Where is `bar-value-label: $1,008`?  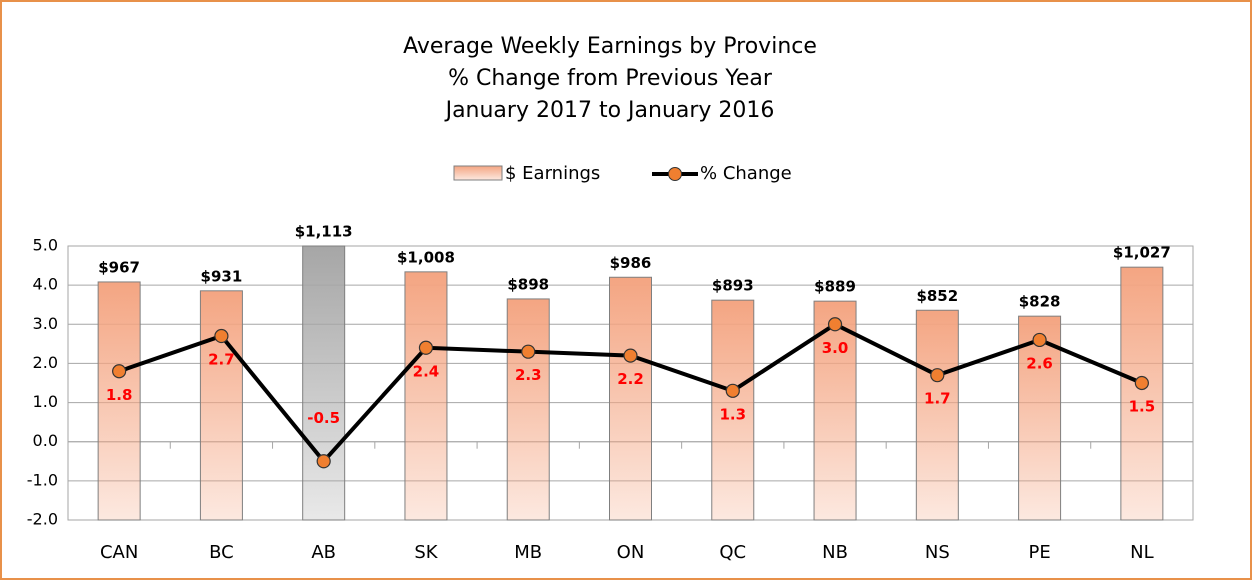
bar-value-label: $1,008 is located at coordinates (426, 257).